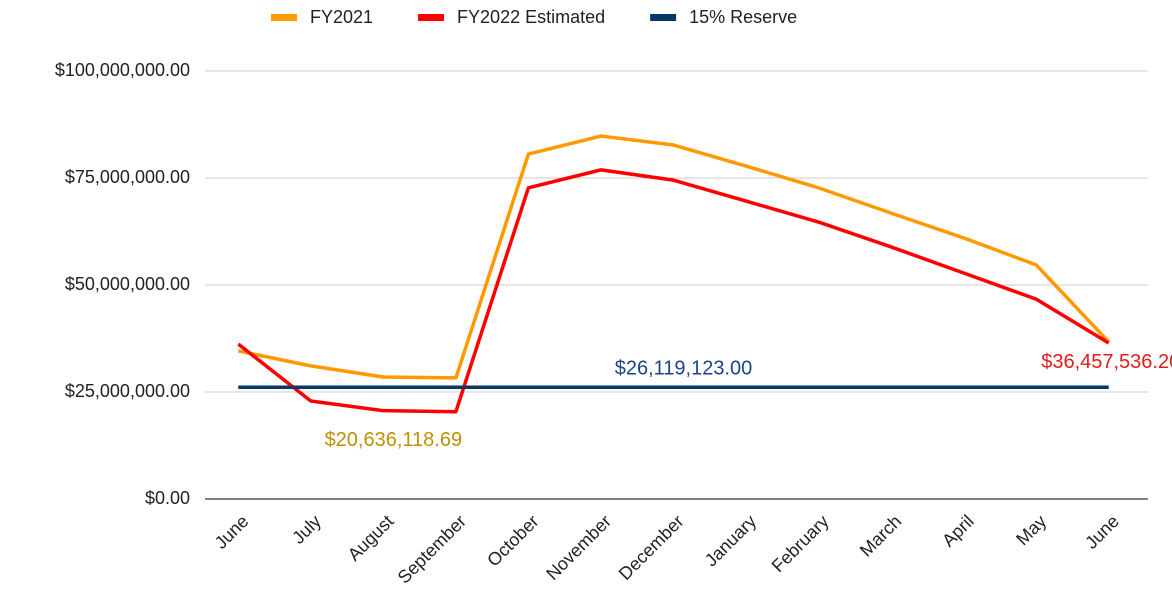 The image size is (1172, 604). What do you see at coordinates (730, 540) in the screenshot?
I see `x-tick-label: January` at bounding box center [730, 540].